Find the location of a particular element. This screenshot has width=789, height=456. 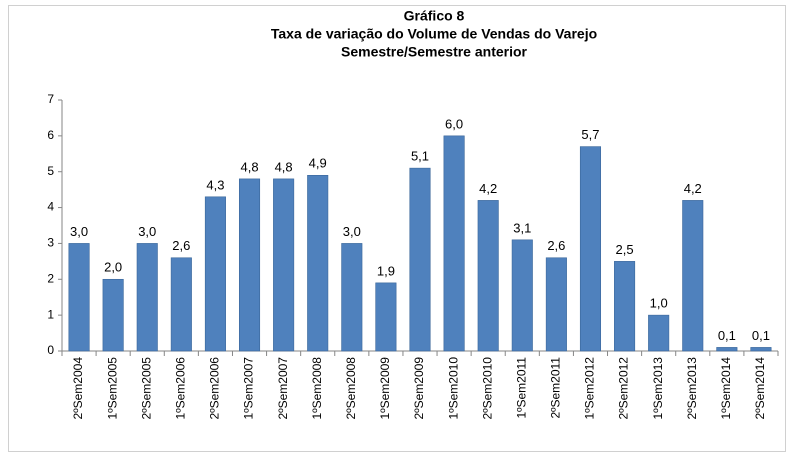

x-tick-label: 1ºSem2008 is located at coordinates (317, 388).